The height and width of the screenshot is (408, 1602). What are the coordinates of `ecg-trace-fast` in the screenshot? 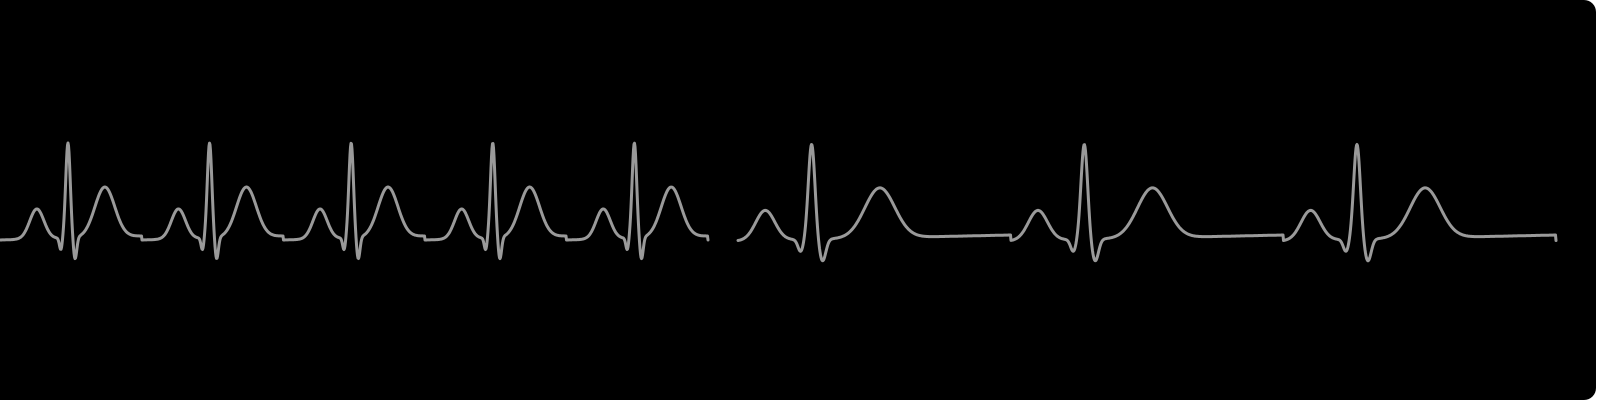 It's located at (355, 201).